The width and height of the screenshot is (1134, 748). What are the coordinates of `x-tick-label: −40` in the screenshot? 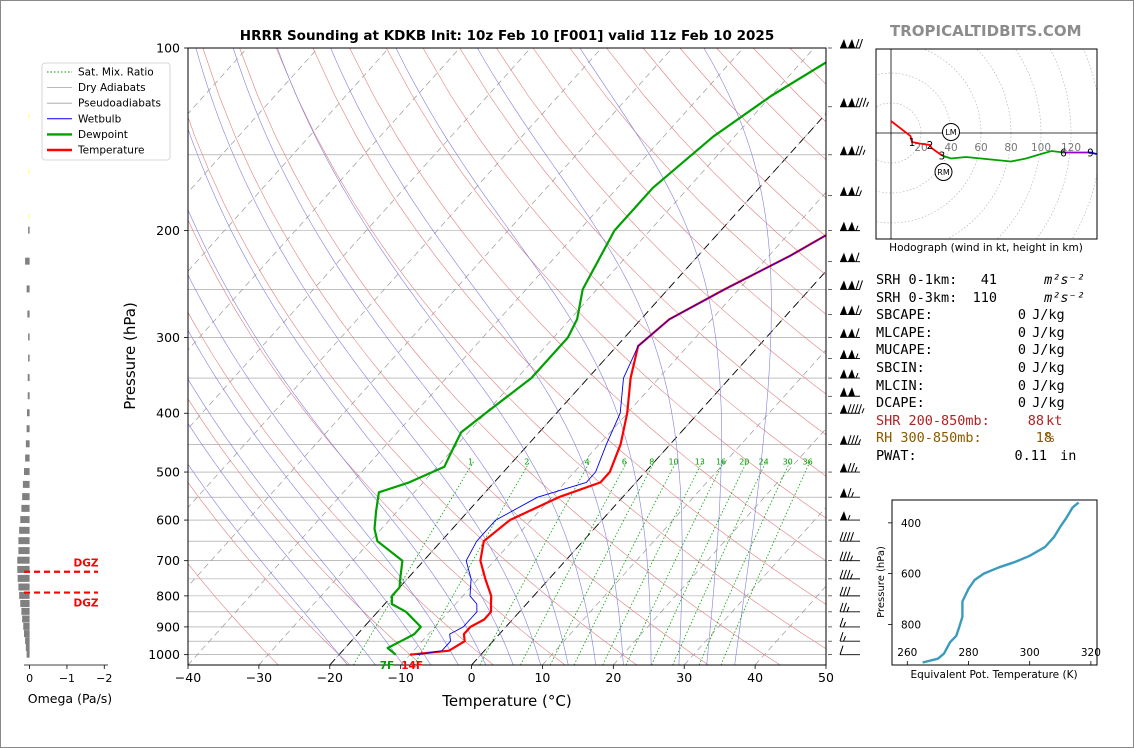 It's located at (188, 677).